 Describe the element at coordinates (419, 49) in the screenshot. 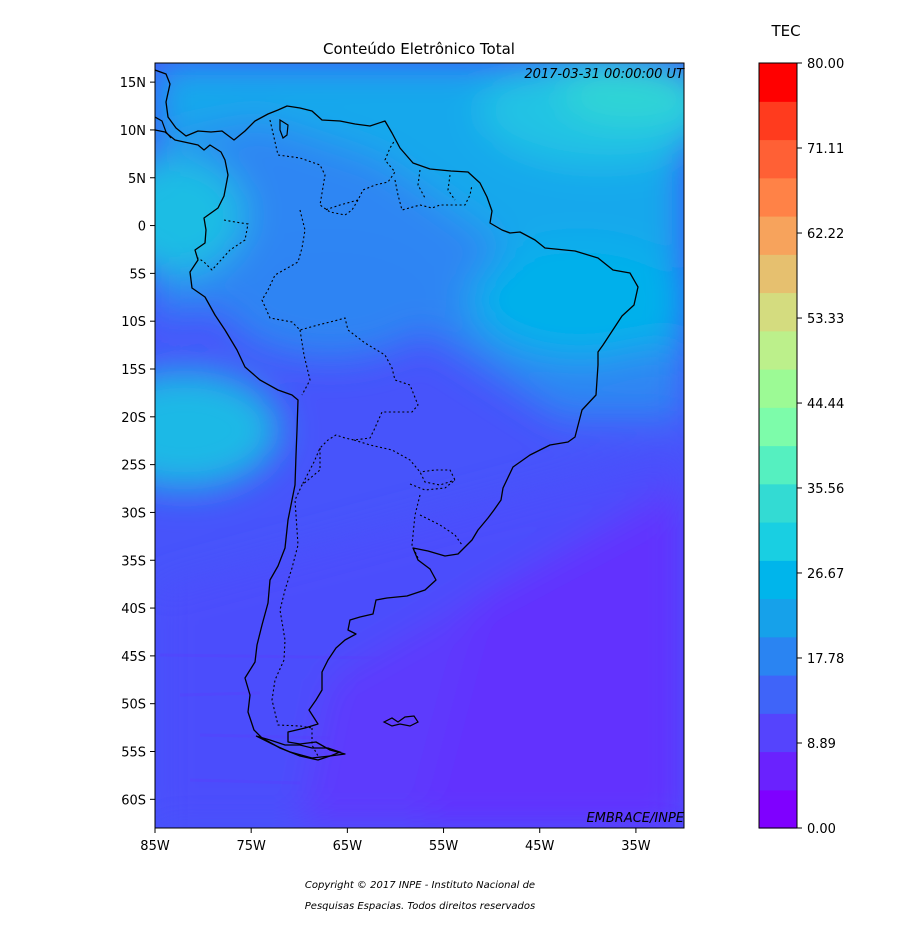

I see `map-title: Conteúdo Eletrônico Total` at that location.